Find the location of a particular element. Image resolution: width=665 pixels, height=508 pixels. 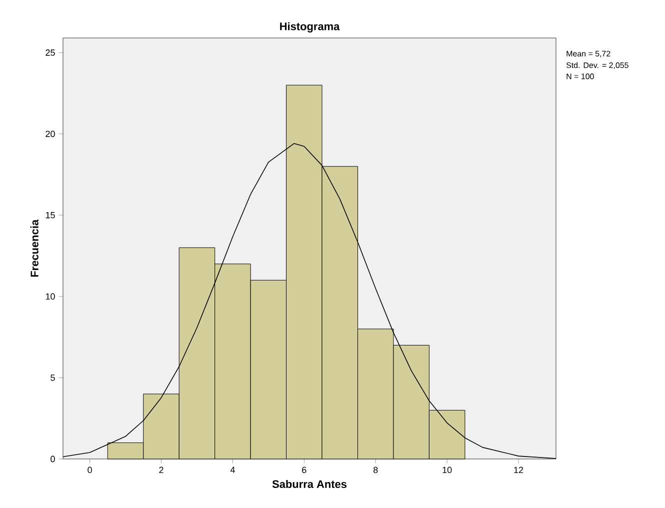

x-tick-label: 12 is located at coordinates (519, 470).